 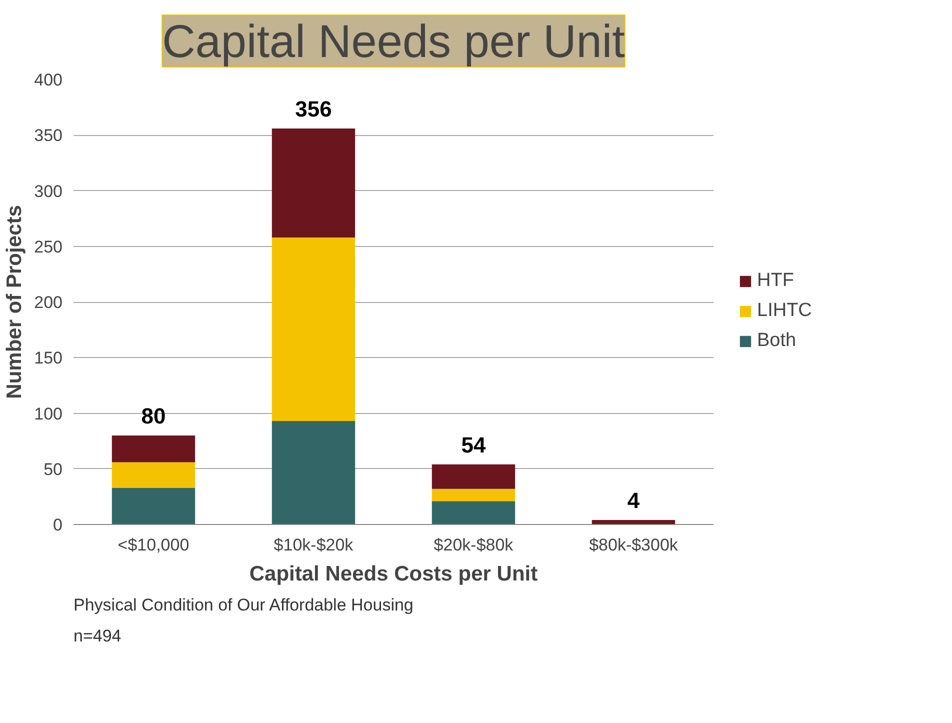 I want to click on text: n=494, so click(x=98, y=636).